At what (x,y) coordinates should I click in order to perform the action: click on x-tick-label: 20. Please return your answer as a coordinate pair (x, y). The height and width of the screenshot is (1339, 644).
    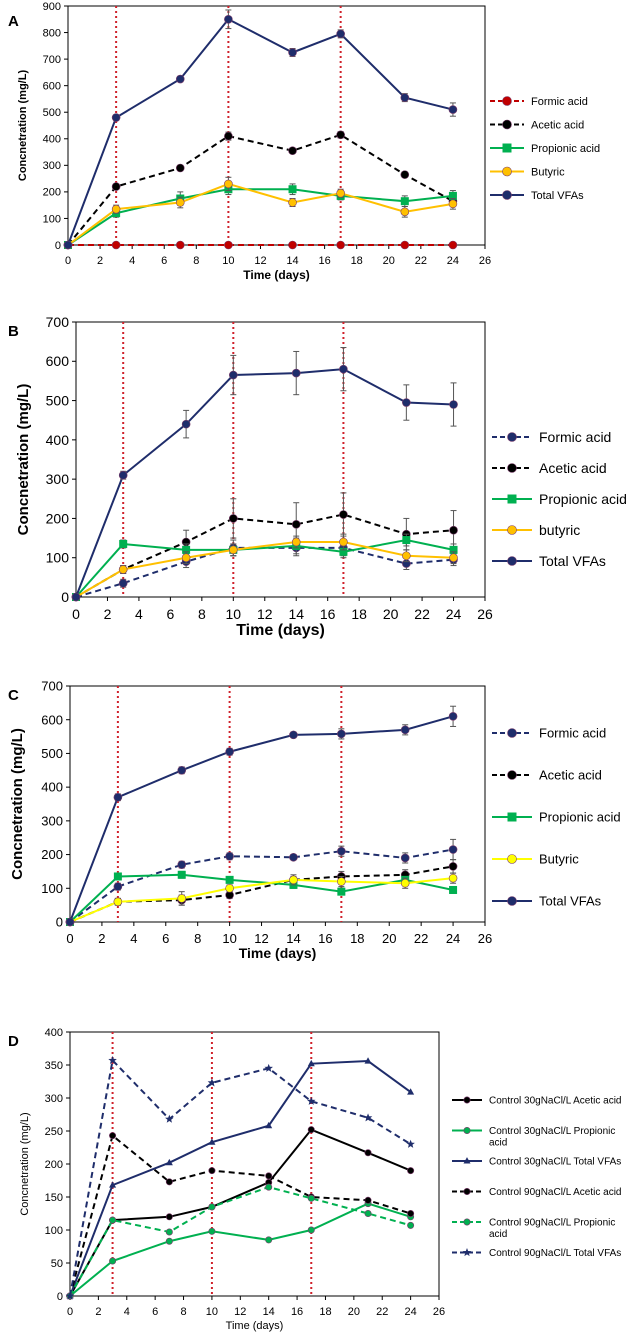
    Looking at the image, I should click on (391, 614).